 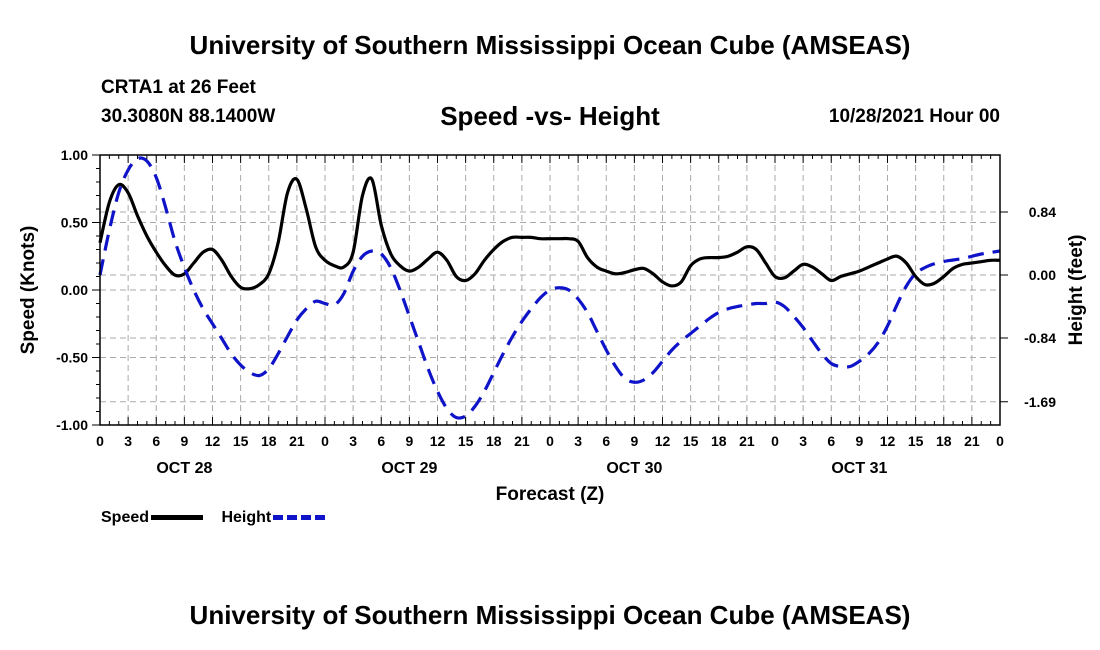 What do you see at coordinates (220, 518) in the screenshot?
I see `chart-legend: Speed Height` at bounding box center [220, 518].